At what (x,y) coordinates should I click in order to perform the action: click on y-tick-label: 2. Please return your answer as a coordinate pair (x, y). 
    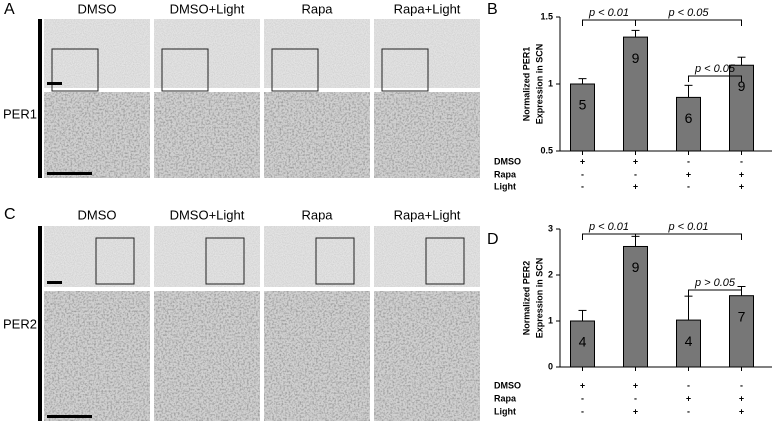
    Looking at the image, I should click on (550, 274).